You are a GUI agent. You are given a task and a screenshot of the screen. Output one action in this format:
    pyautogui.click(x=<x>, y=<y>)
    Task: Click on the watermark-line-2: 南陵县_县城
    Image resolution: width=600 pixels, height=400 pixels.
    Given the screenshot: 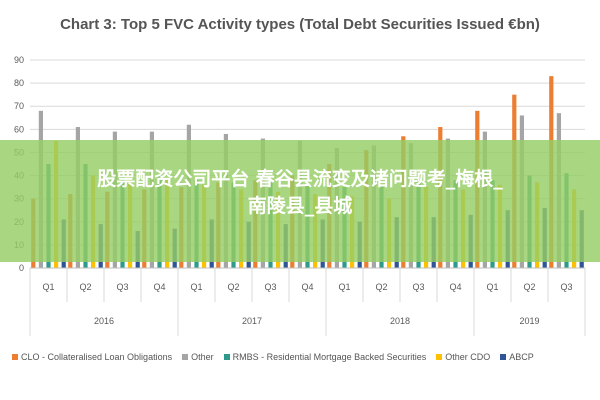 What is the action you would take?
    pyautogui.click(x=300, y=206)
    